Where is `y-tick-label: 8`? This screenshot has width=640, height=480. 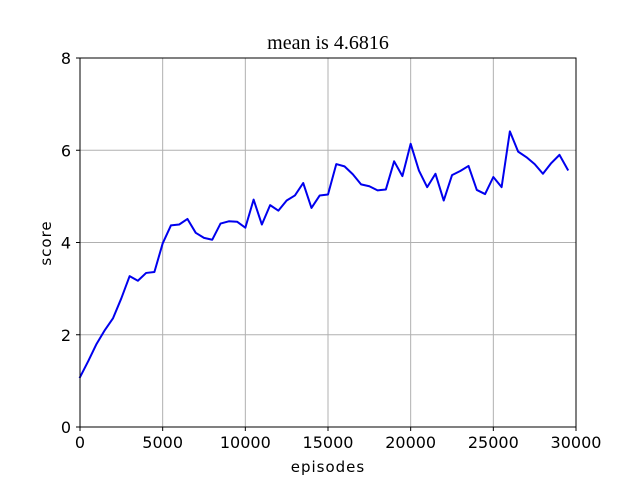
y-tick-label: 8 is located at coordinates (66, 58).